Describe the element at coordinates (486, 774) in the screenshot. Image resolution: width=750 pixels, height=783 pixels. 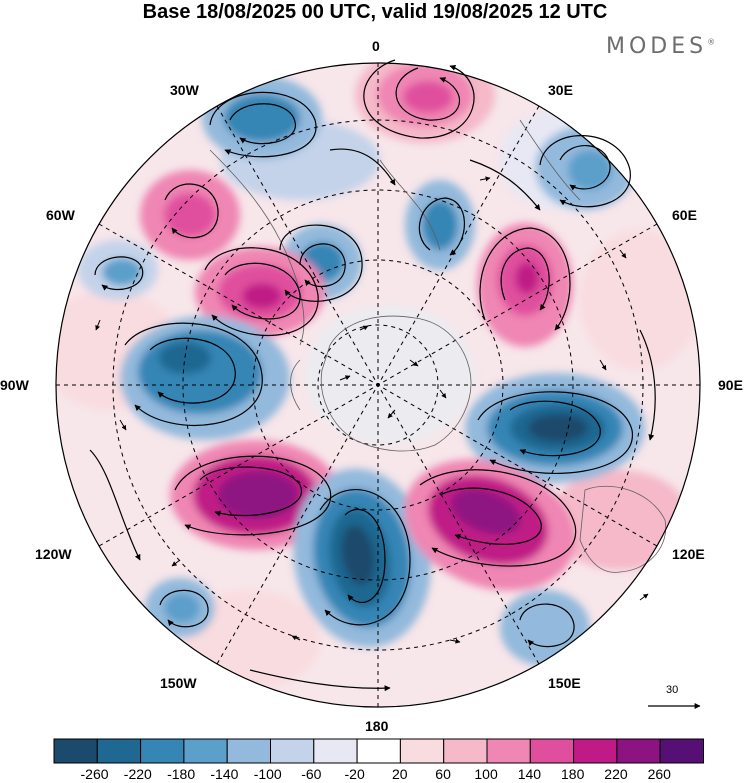
I see `colorbar-tick-label: 100` at that location.